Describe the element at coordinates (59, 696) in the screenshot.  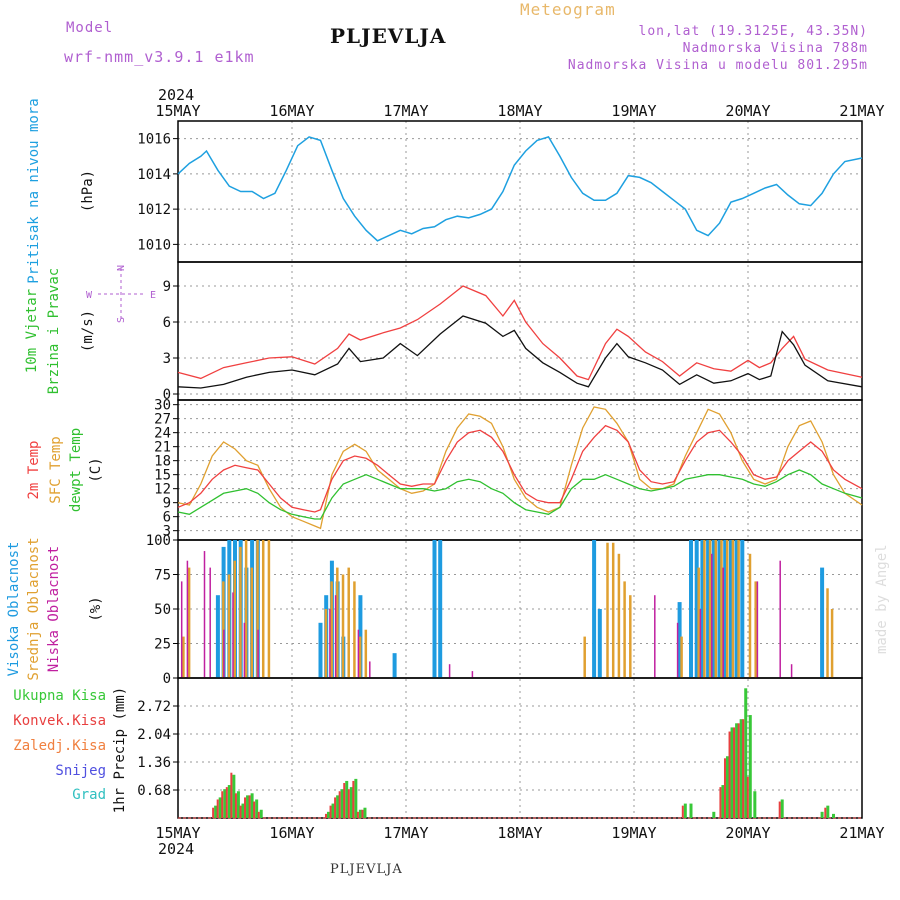
I see `precip-legend-label: Ukupna Kisa` at that location.